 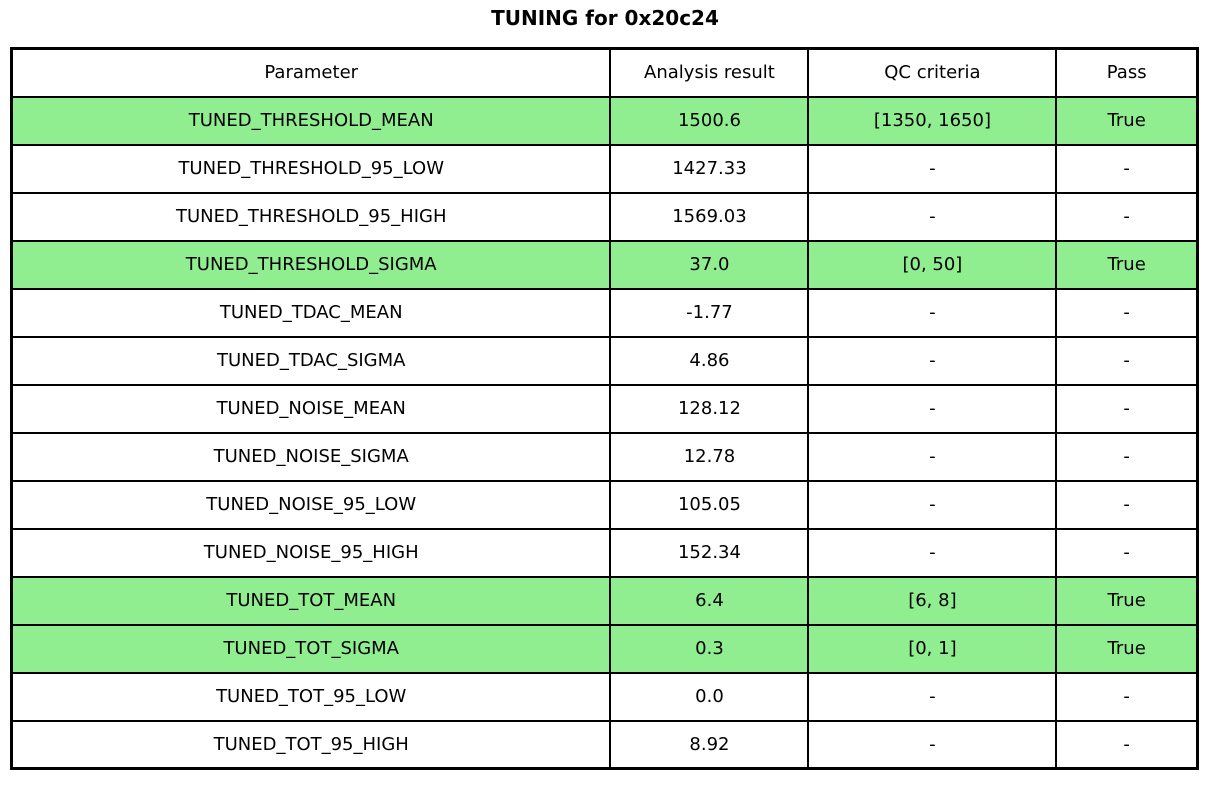 I want to click on parameter-cell: TUNED_THRESHOLD_95_LOW, so click(x=311, y=168).